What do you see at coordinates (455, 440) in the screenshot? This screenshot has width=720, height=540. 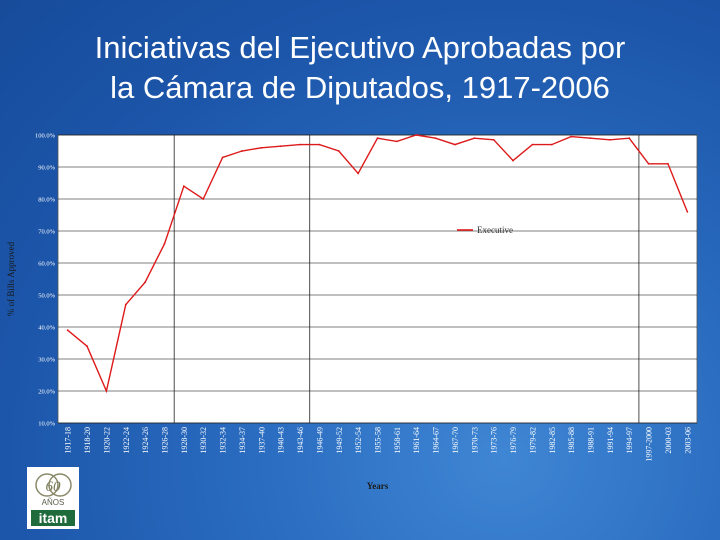 I see `x-tick-label: 1967-70` at bounding box center [455, 440].